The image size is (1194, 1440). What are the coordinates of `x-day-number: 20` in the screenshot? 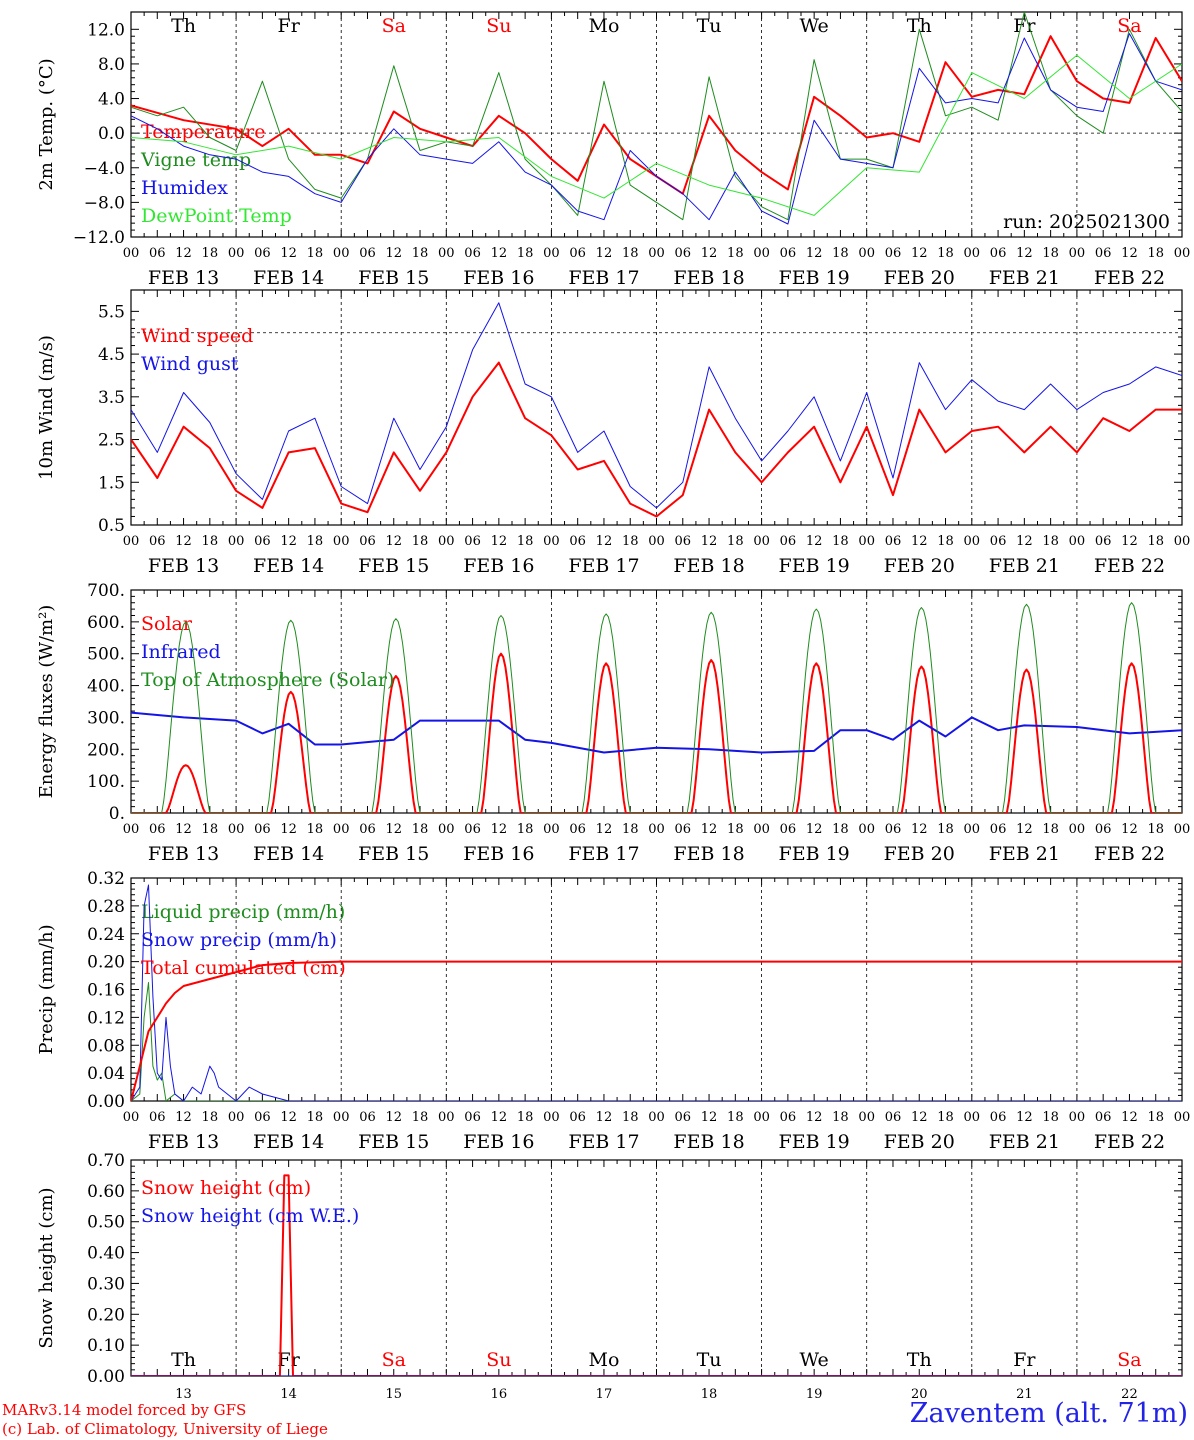 It's located at (919, 1393).